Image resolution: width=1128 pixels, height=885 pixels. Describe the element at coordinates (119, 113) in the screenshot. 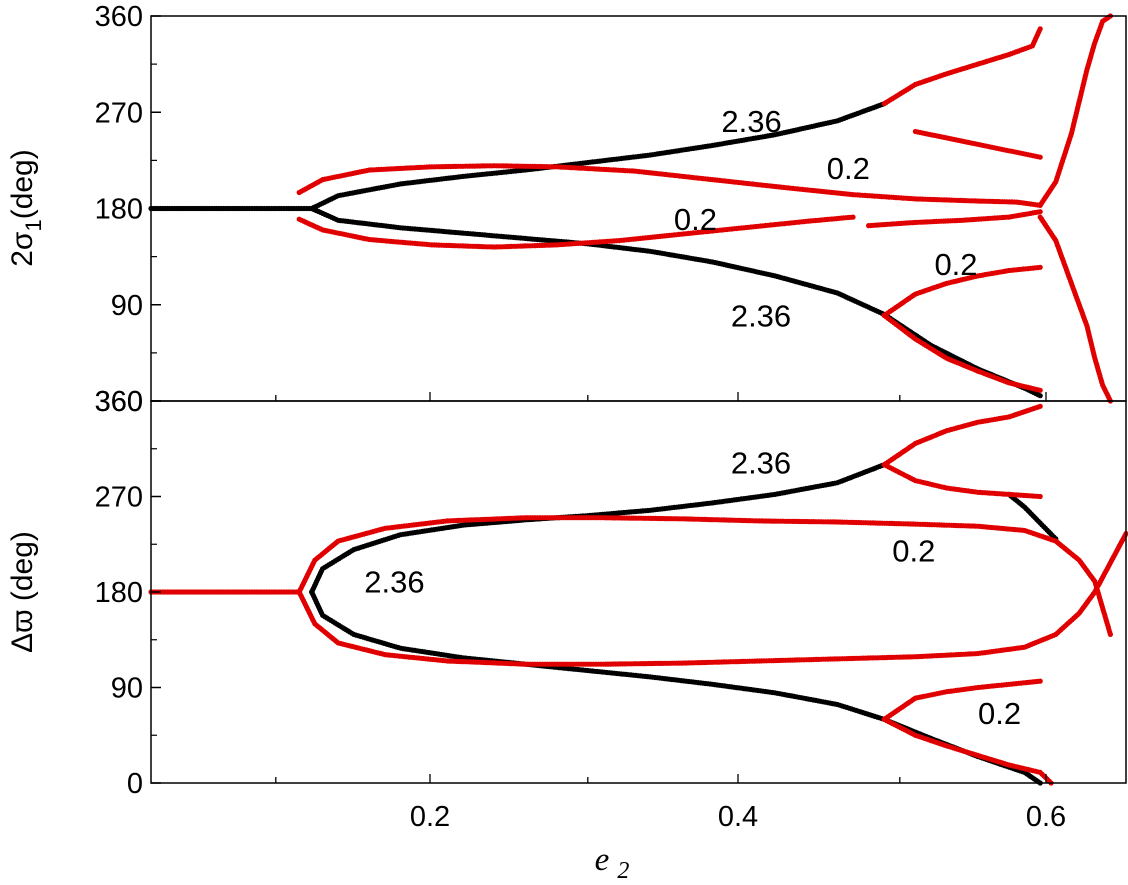

I see `top-y-tick-label: 270` at that location.